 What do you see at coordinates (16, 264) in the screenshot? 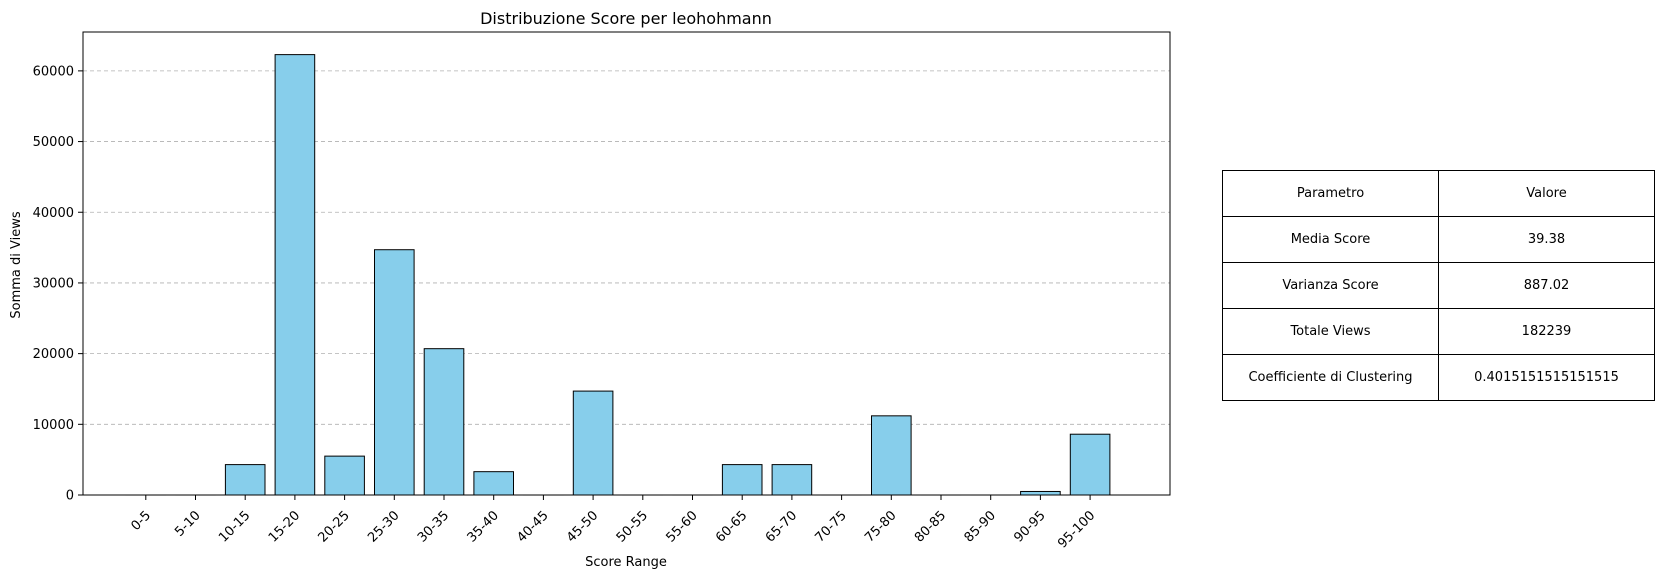
I see `y-axis-label: Somma di Views` at bounding box center [16, 264].